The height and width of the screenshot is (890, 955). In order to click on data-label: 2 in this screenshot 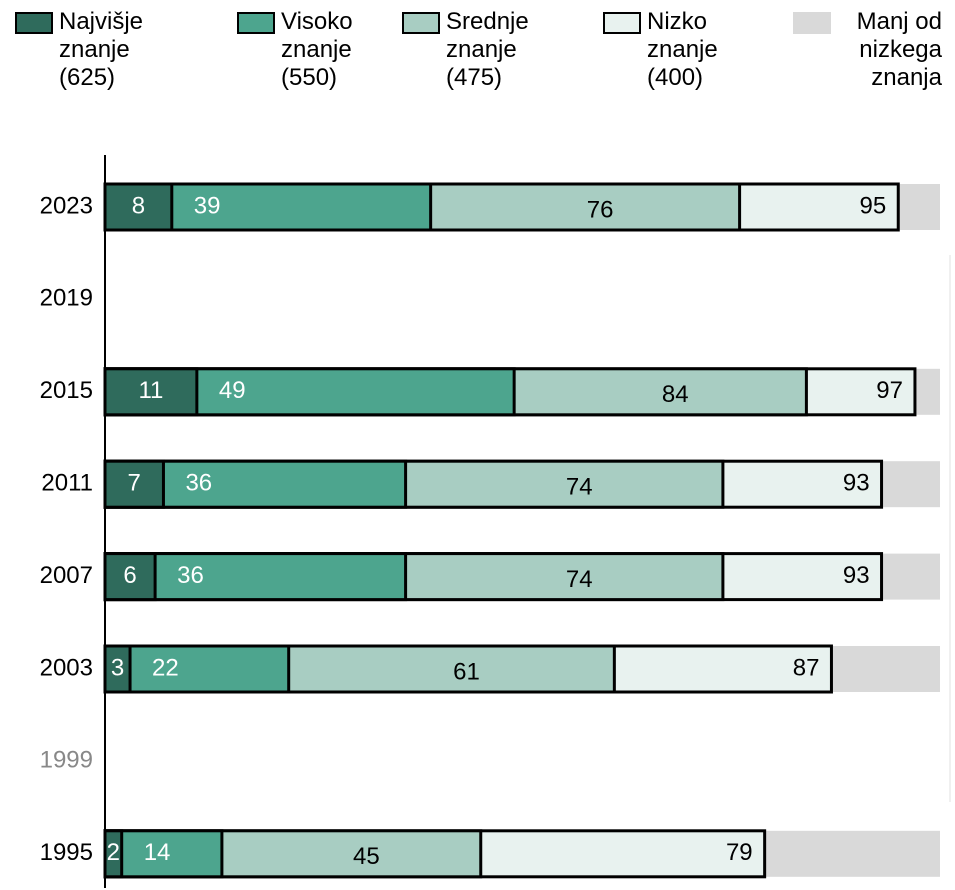, I will do `click(113, 852)`.